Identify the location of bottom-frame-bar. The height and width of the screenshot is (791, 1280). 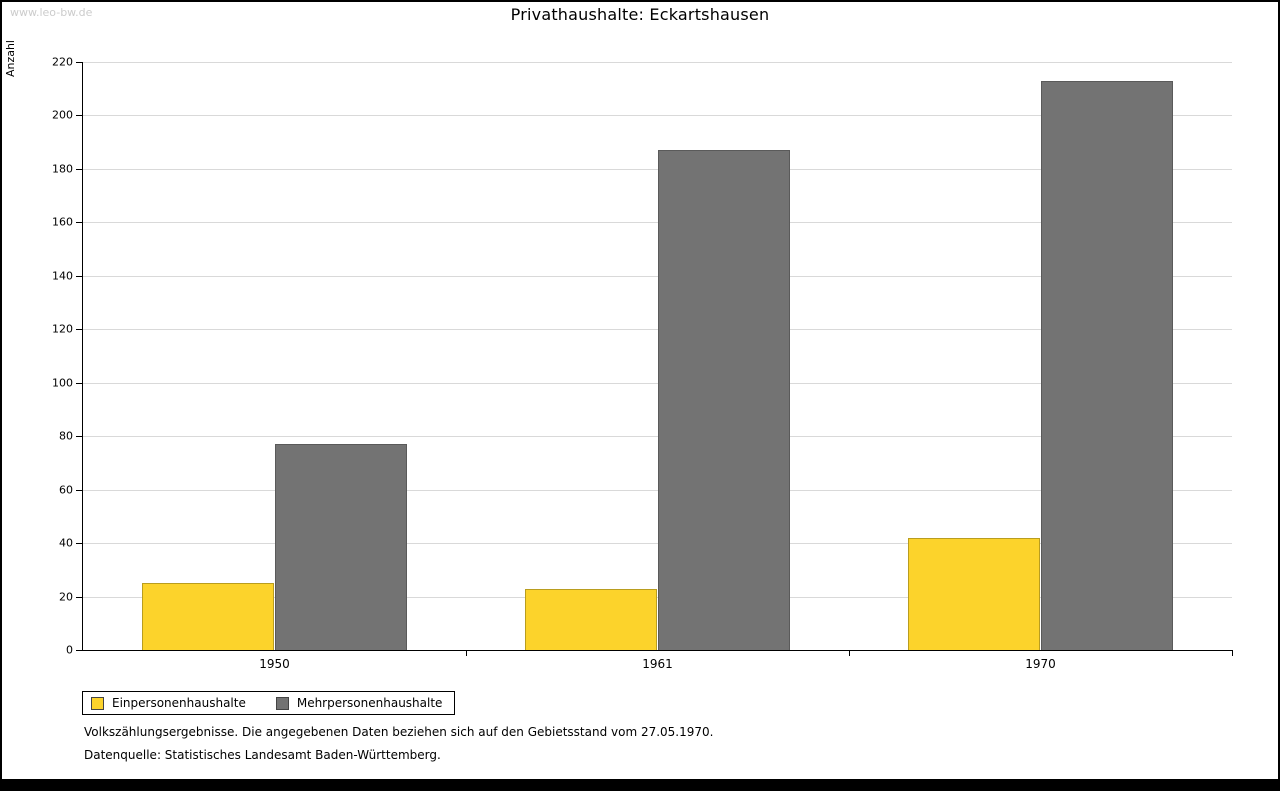
(640, 784).